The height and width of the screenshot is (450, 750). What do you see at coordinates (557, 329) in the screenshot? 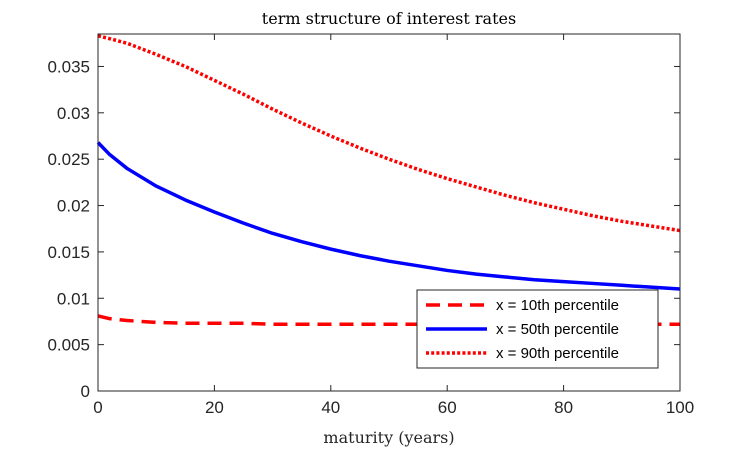
I see `legend-entry-2: x = 50th percentile` at bounding box center [557, 329].